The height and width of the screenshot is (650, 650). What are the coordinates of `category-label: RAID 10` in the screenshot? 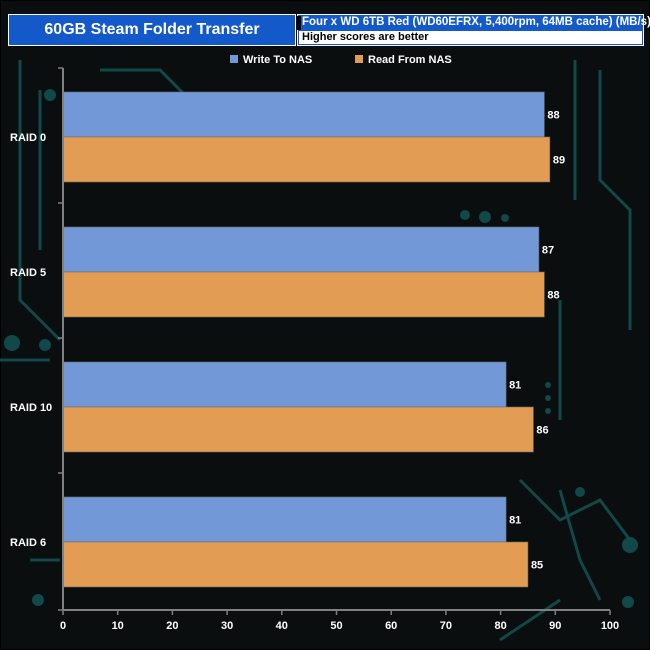 It's located at (31, 408).